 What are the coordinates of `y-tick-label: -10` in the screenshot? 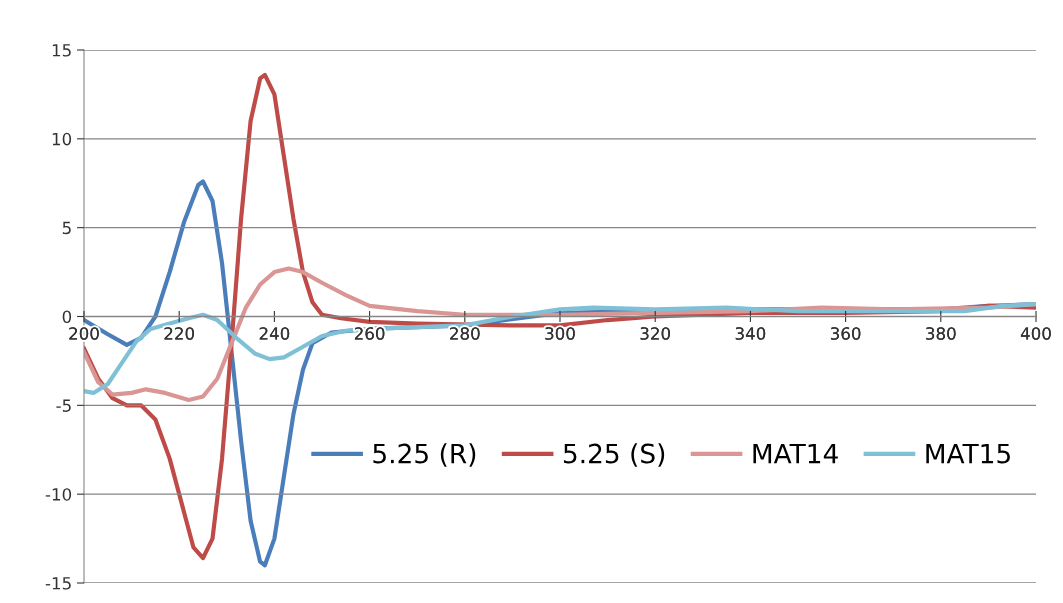 It's located at (58, 494).